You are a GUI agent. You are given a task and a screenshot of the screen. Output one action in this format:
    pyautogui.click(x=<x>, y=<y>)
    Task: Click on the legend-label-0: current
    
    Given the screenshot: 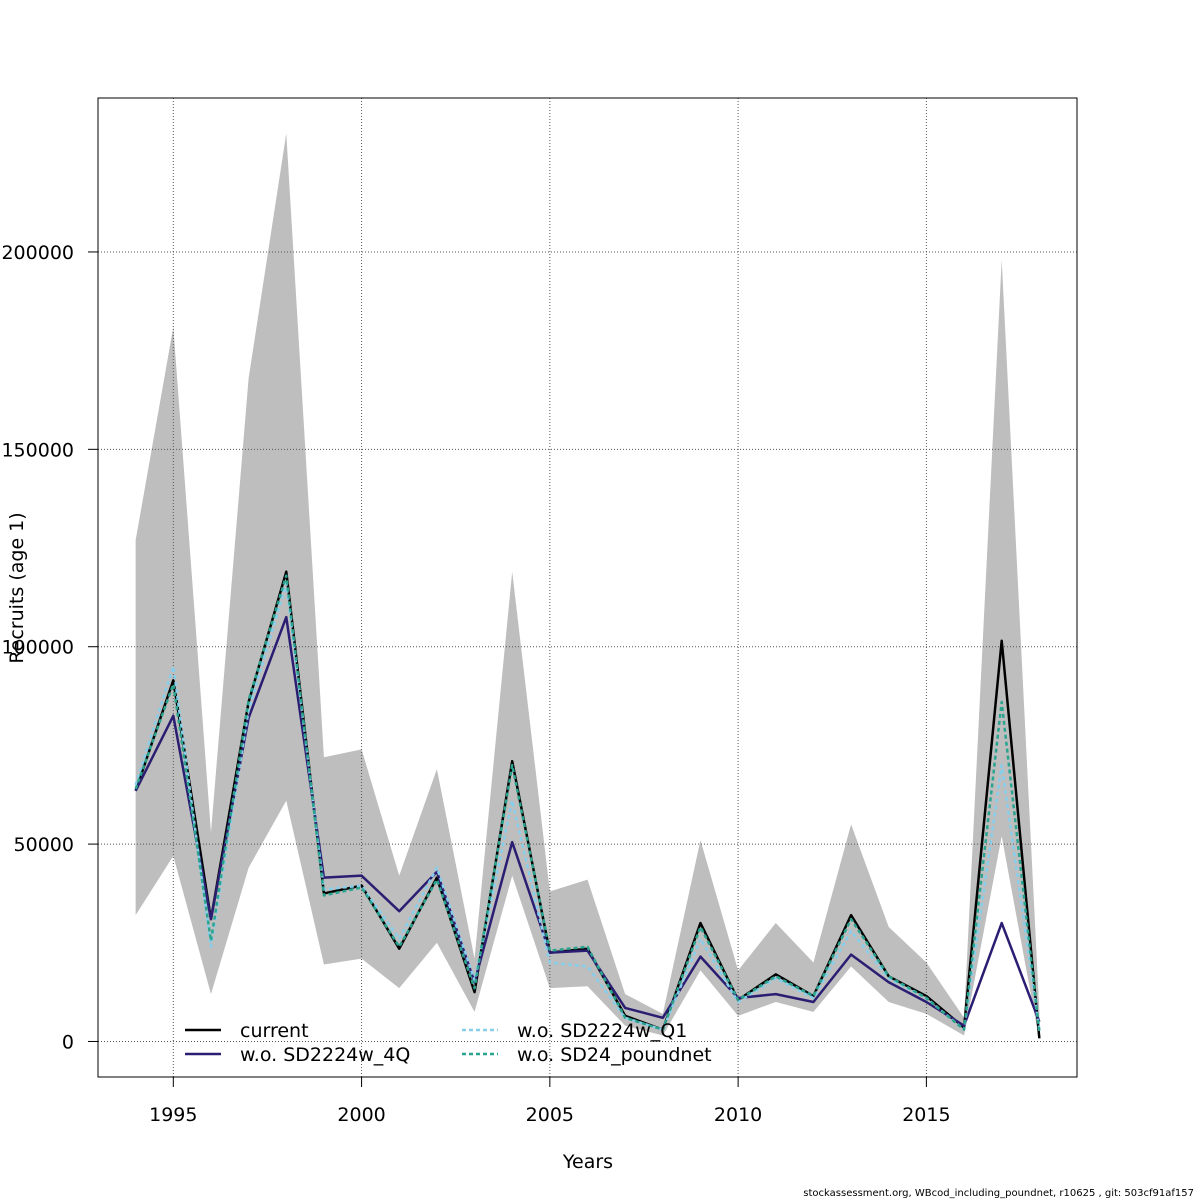 What is the action you would take?
    pyautogui.click(x=274, y=1031)
    